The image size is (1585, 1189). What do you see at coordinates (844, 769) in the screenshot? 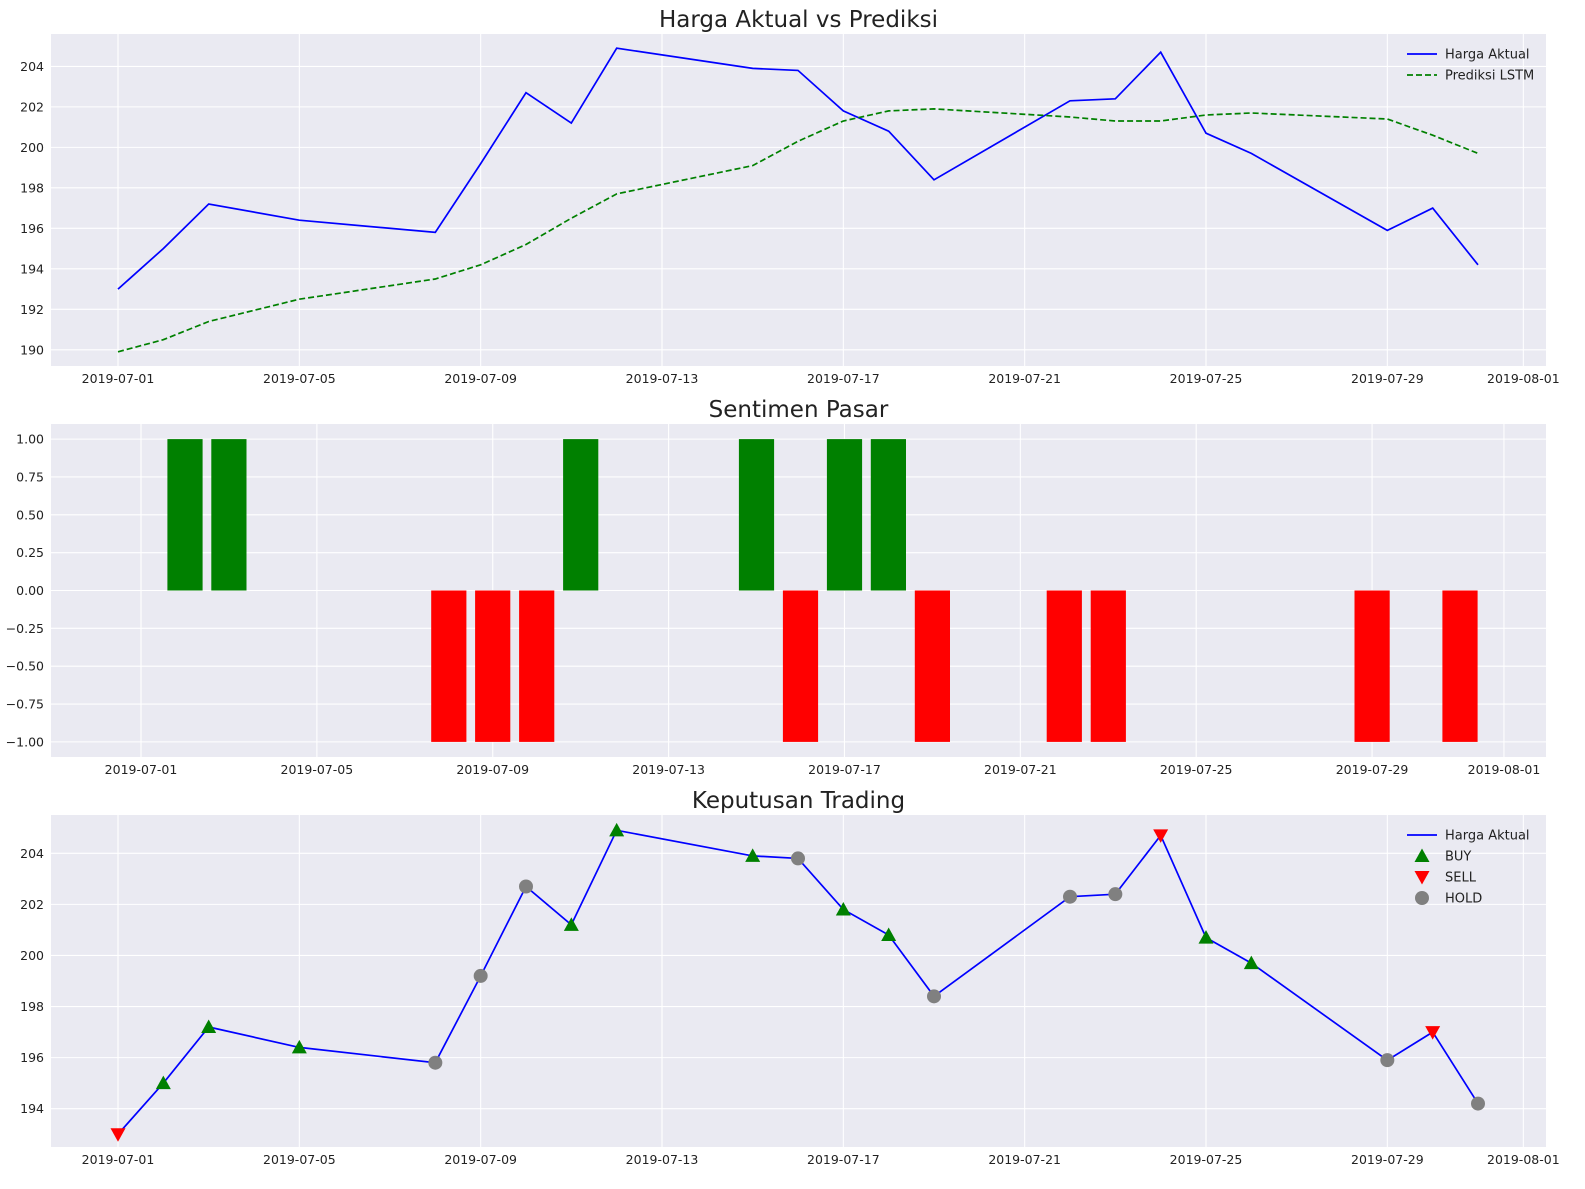
I see `chart2-x-tick-label: 2019-07-17` at bounding box center [844, 769].